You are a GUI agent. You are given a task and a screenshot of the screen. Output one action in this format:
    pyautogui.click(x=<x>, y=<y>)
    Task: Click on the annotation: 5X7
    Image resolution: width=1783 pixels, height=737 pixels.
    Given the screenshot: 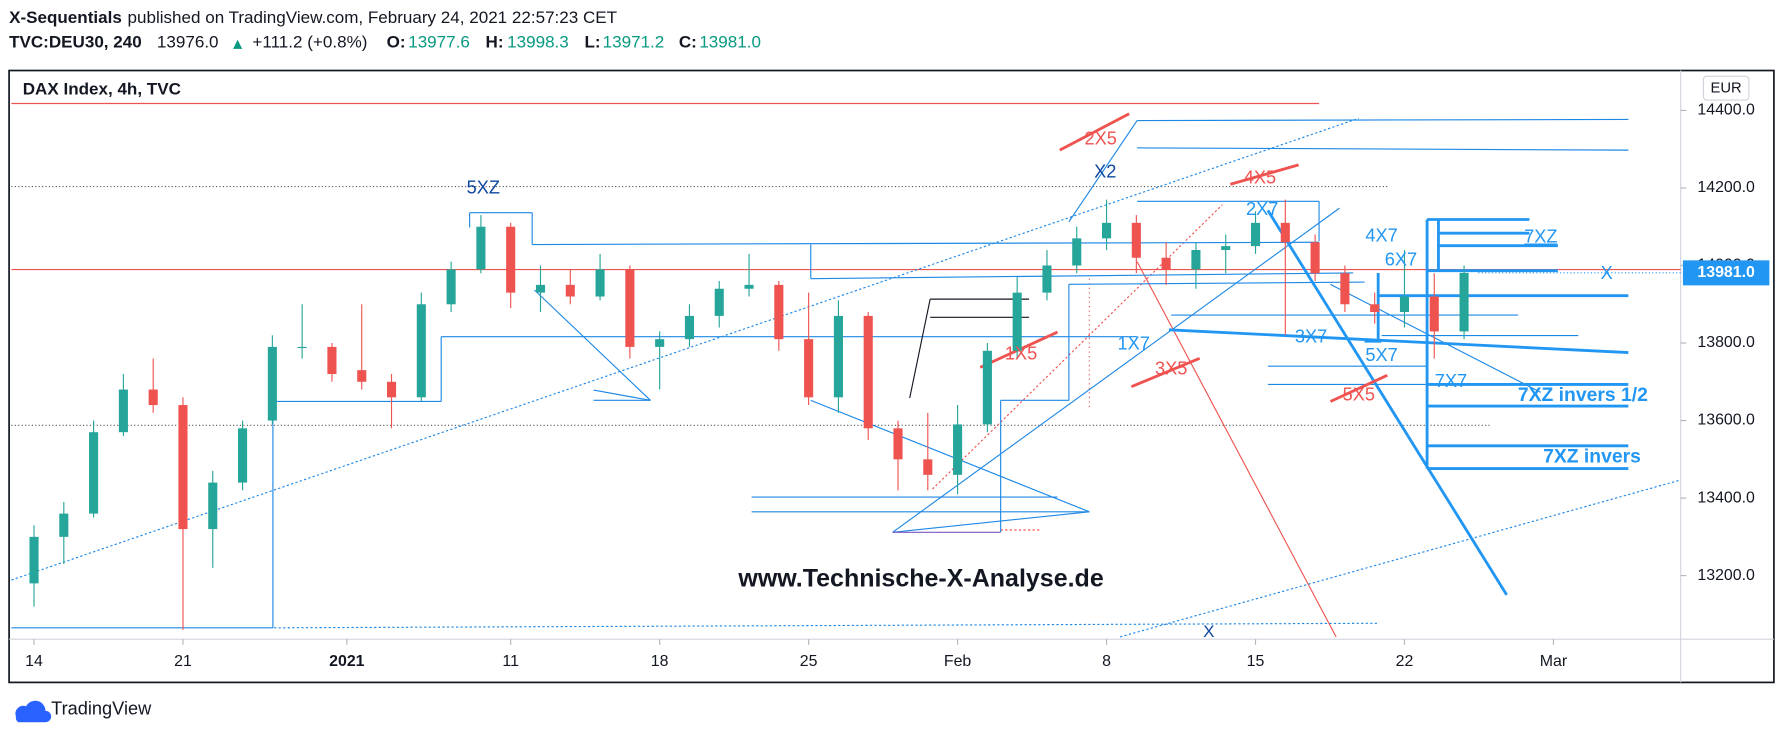 What is the action you would take?
    pyautogui.click(x=1381, y=355)
    